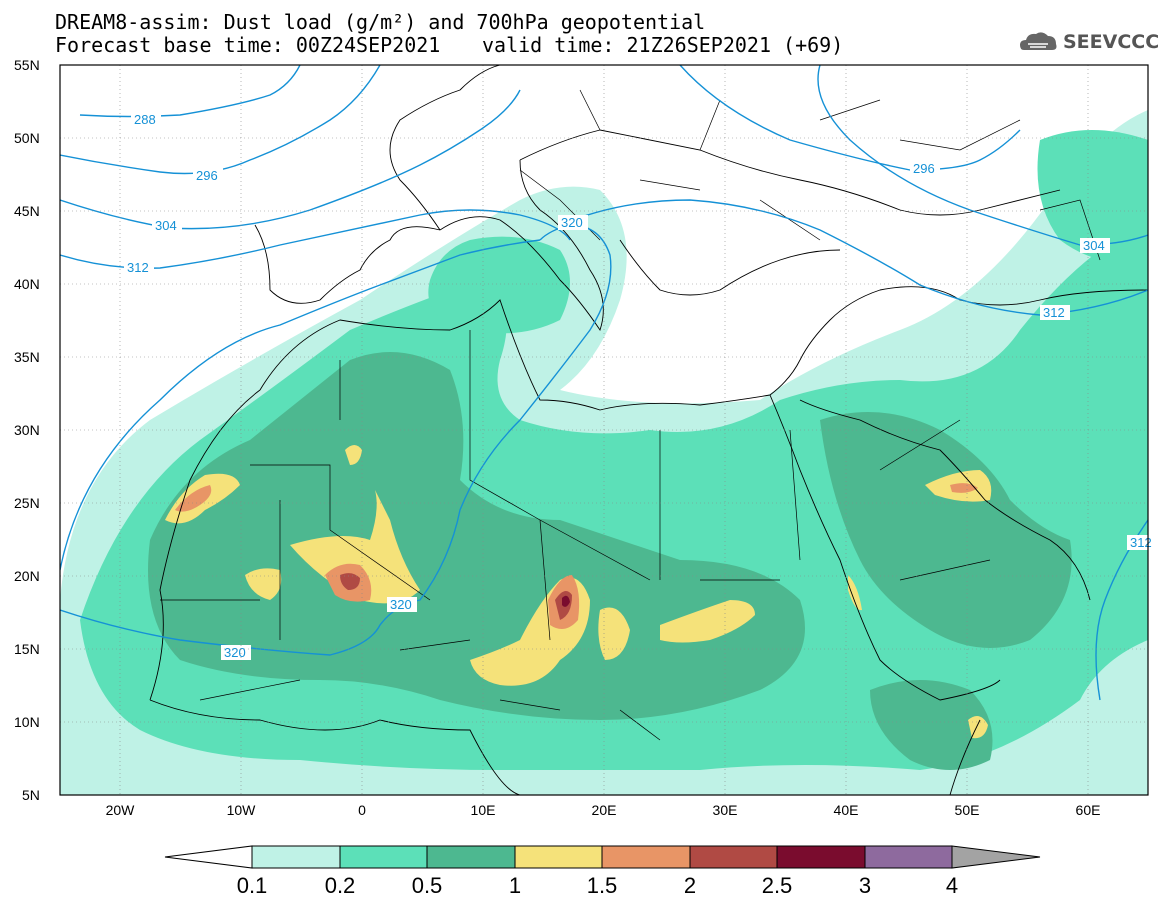 This screenshot has width=1165, height=907. What do you see at coordinates (846, 810) in the screenshot?
I see `lon-label: 40E` at bounding box center [846, 810].